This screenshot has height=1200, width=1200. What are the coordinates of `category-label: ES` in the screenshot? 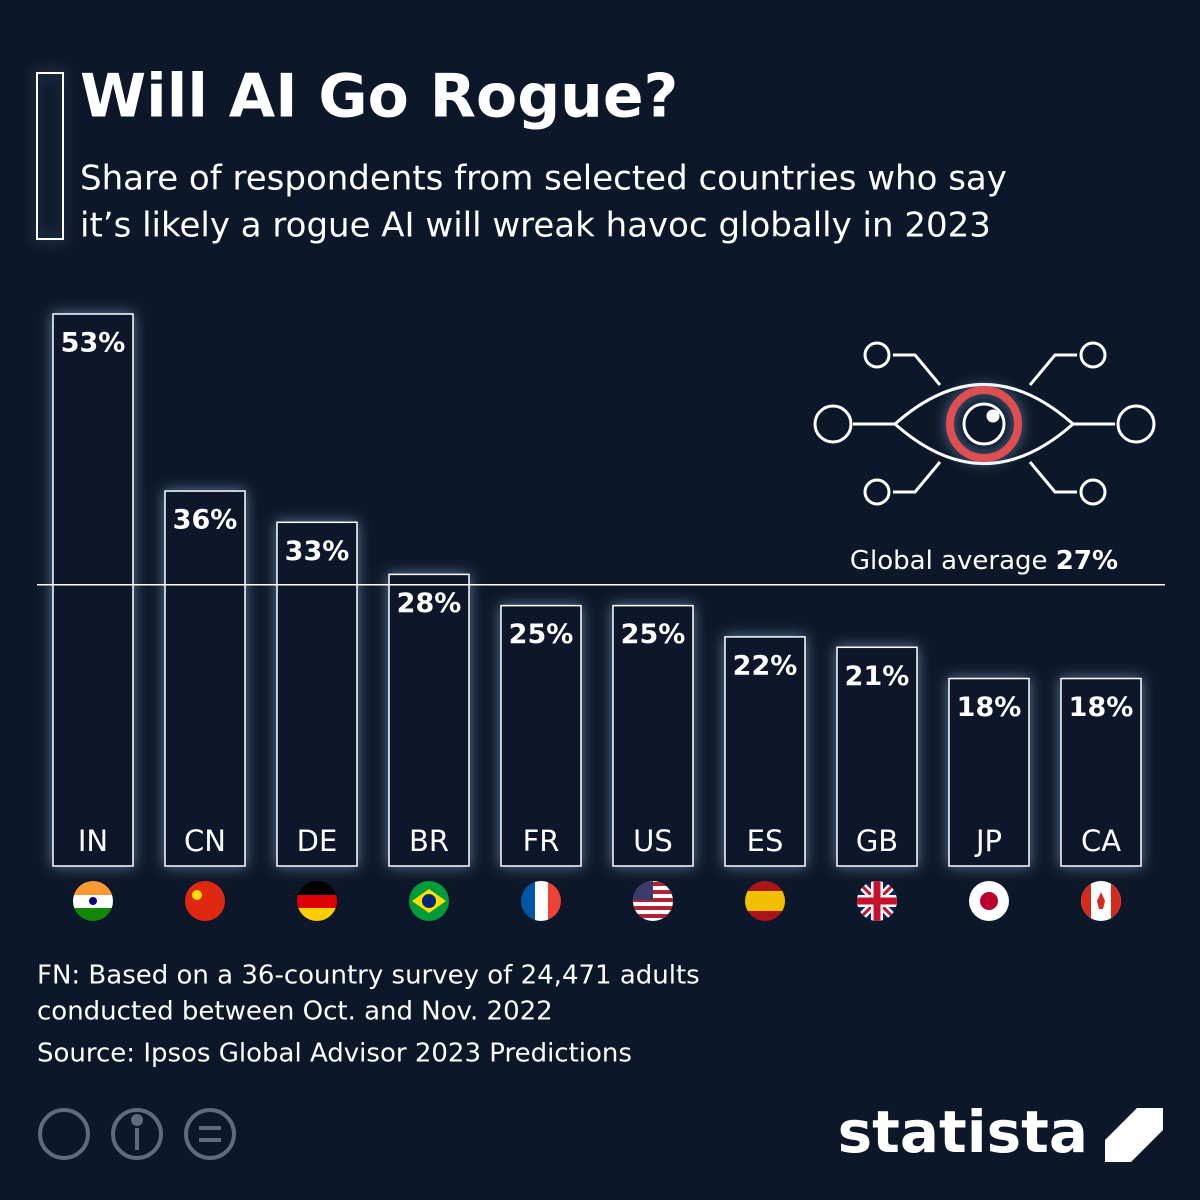 It's located at (765, 841).